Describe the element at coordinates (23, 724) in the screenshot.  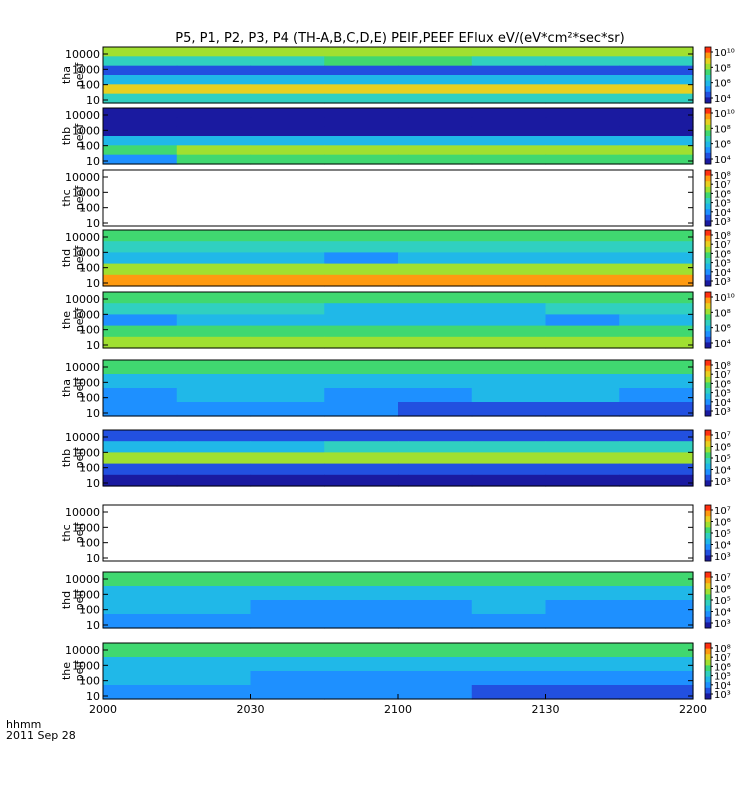
I see `x-axis-label: hhmm` at that location.